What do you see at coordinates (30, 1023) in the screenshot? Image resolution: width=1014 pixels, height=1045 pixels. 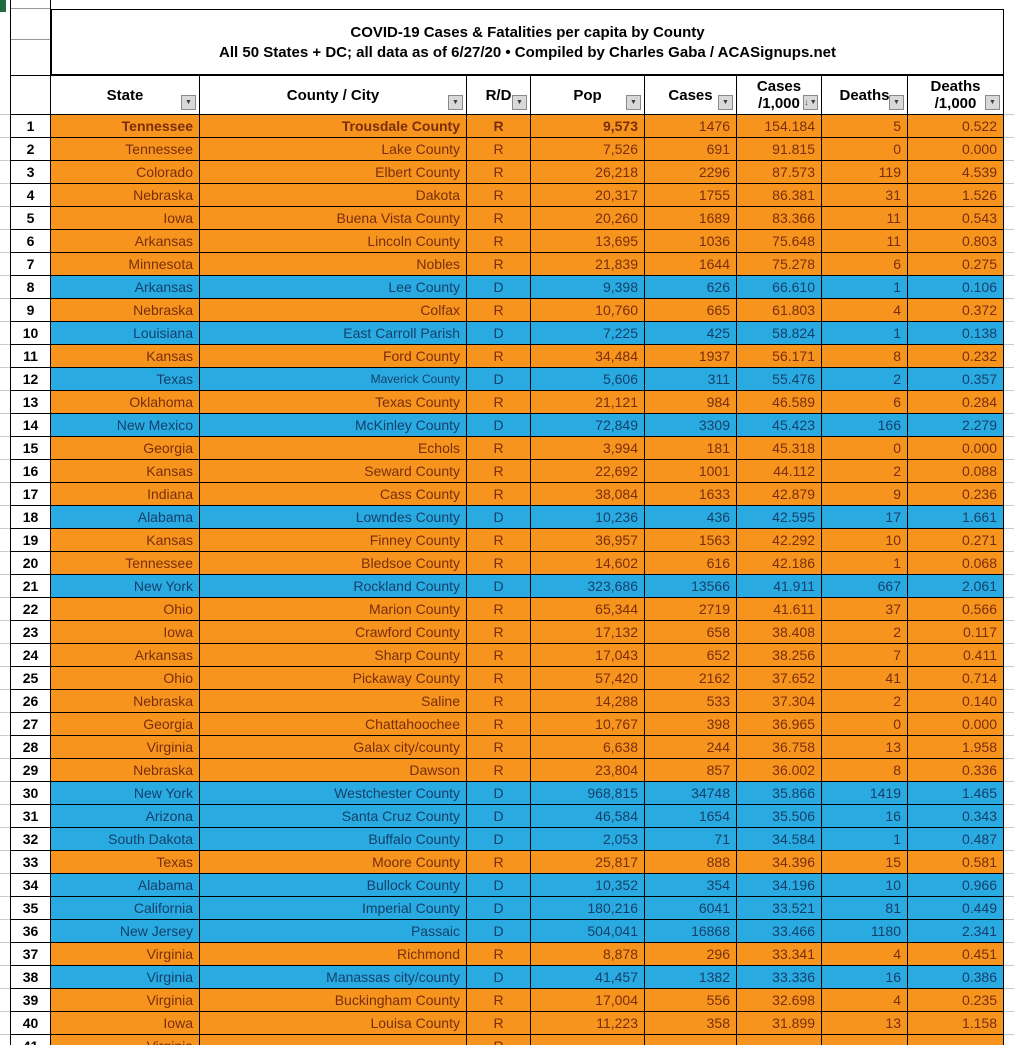 I see `row-number: 40` at bounding box center [30, 1023].